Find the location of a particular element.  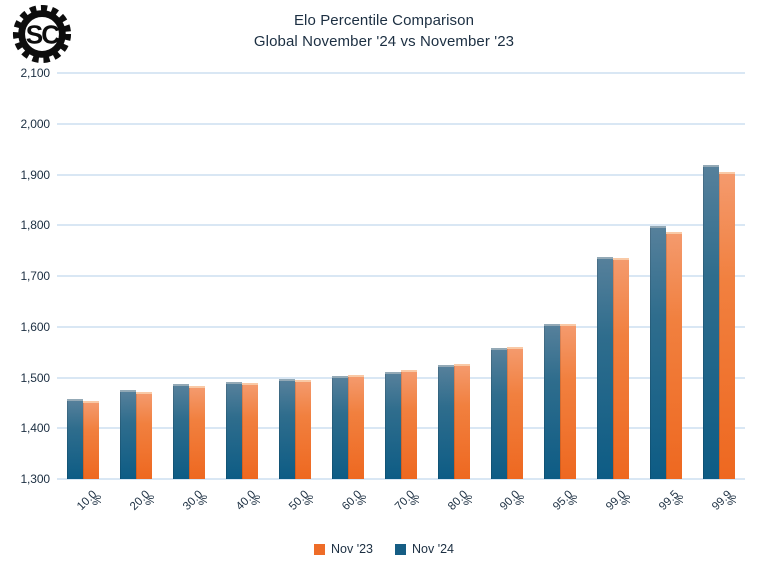

y-tick-label: 1,600 is located at coordinates (35, 326).